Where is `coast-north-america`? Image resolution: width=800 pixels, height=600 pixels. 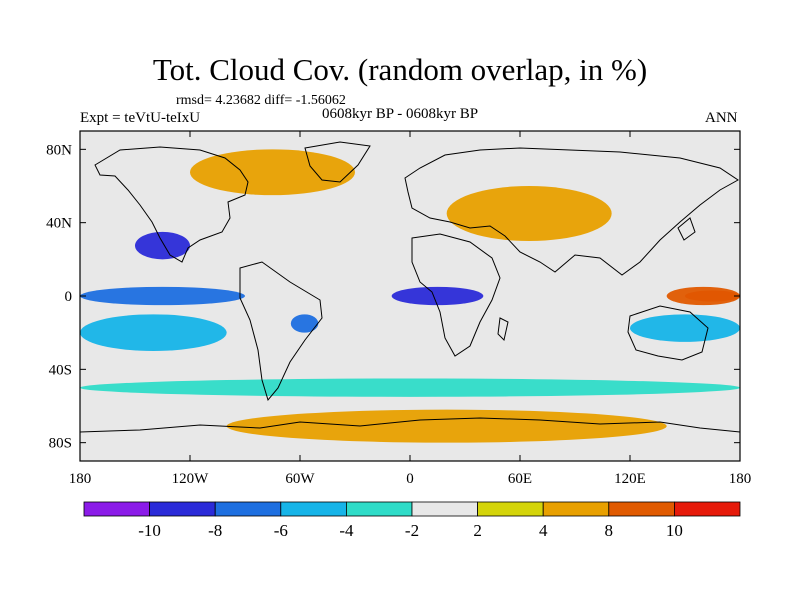 coast-north-america is located at coordinates (171, 204).